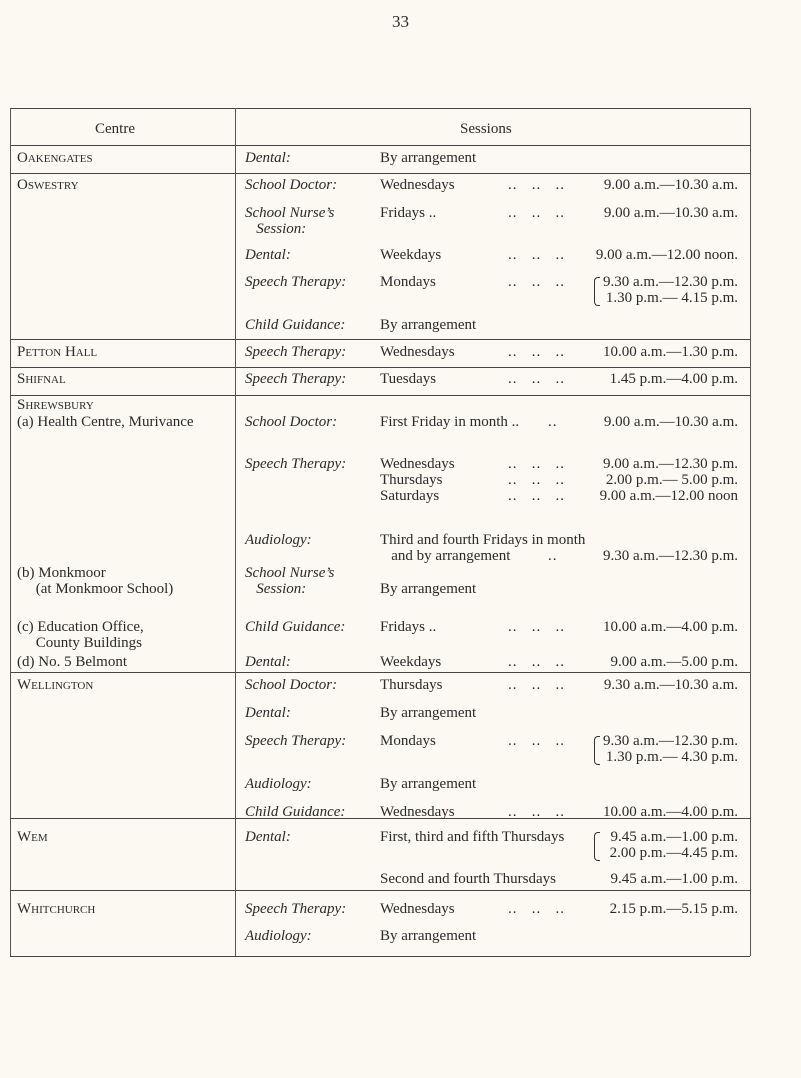 This screenshot has height=1078, width=801. What do you see at coordinates (410, 496) in the screenshot?
I see `session-day: Saturdays` at bounding box center [410, 496].